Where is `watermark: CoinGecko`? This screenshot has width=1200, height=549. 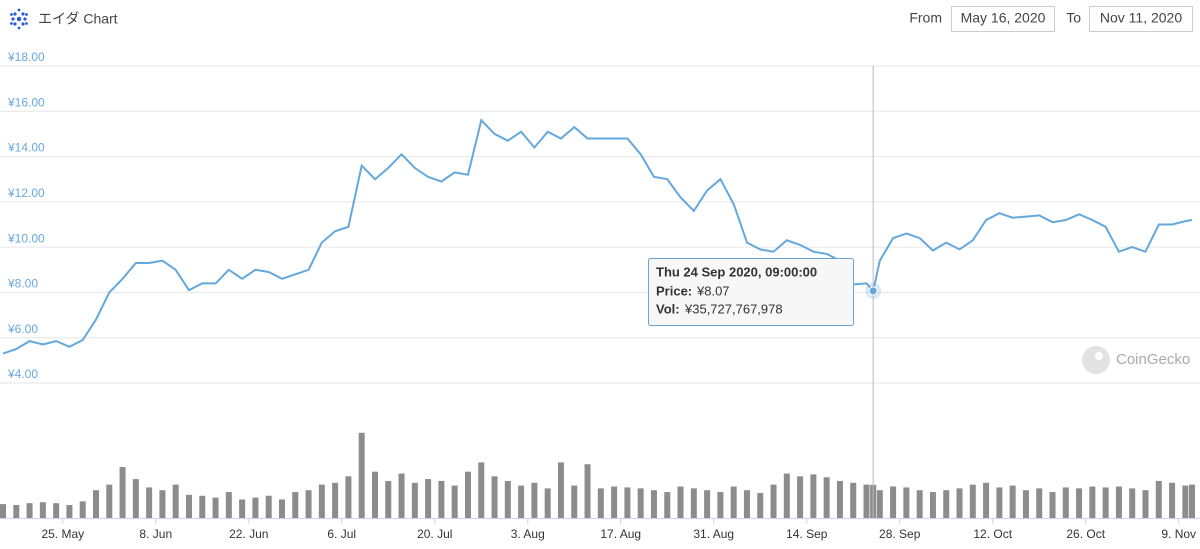
watermark: CoinGecko is located at coordinates (1136, 360).